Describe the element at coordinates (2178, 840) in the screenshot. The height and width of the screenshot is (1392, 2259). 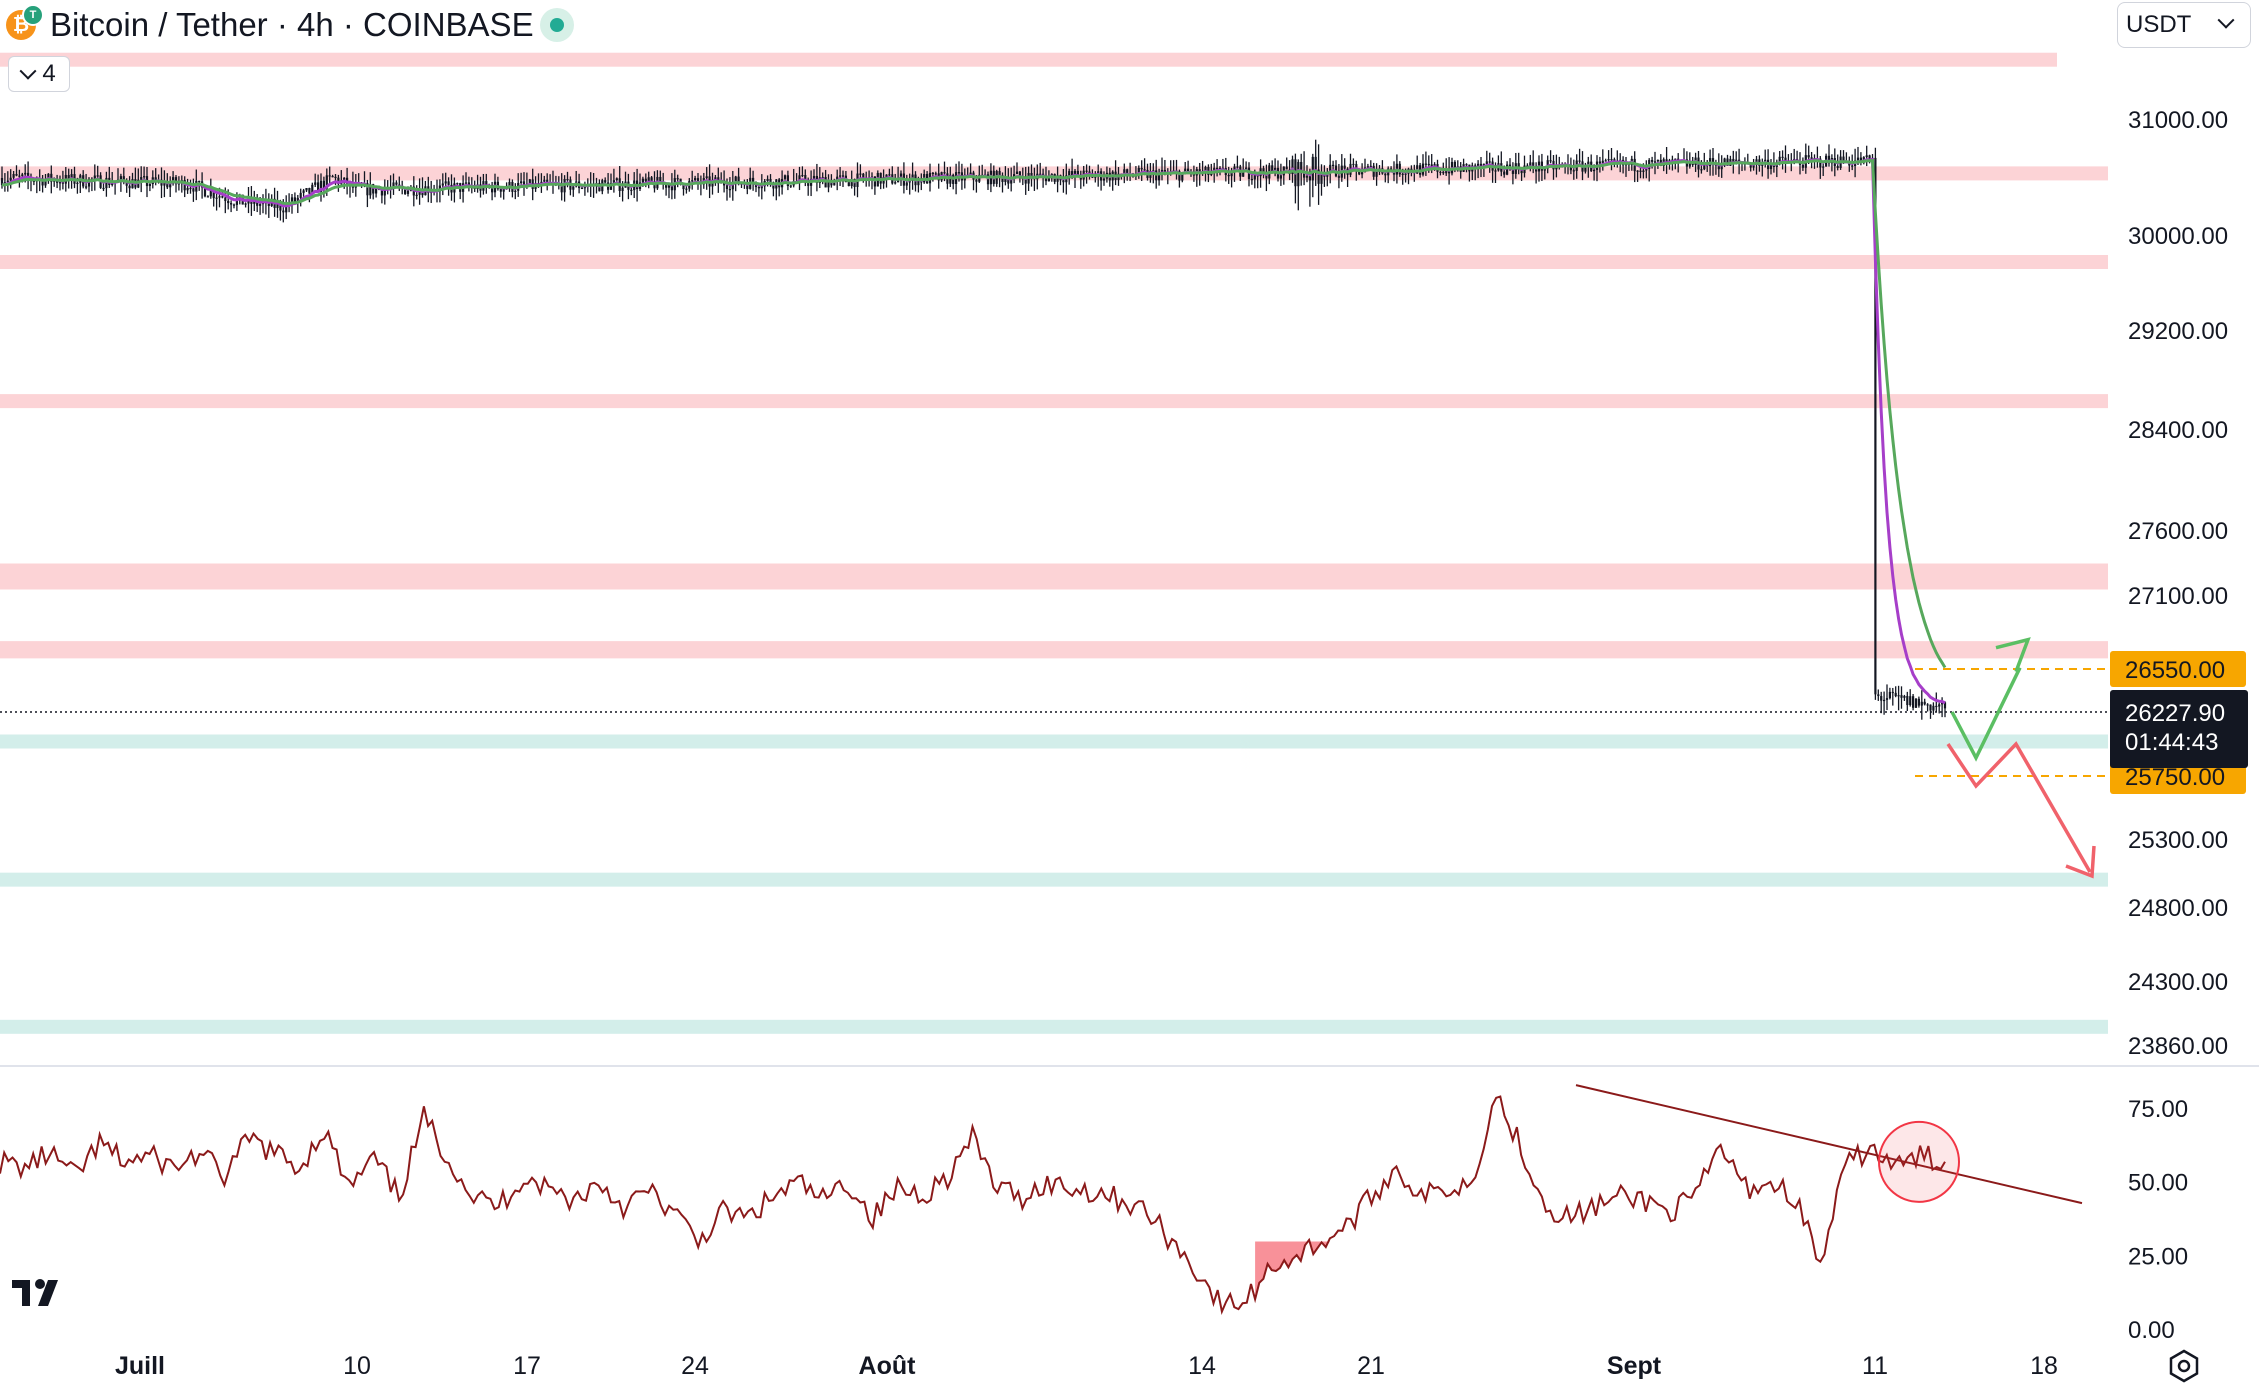
I see `price-tick-label: 25300.00` at that location.